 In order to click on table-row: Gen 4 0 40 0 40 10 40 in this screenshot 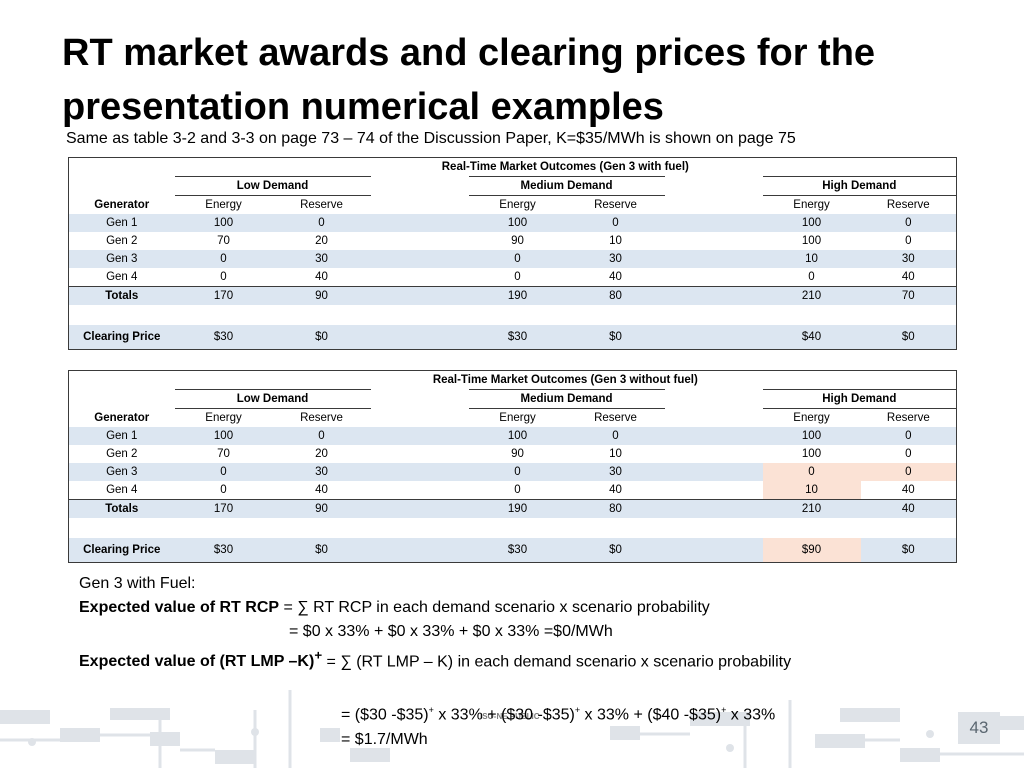, I will do `click(513, 490)`.